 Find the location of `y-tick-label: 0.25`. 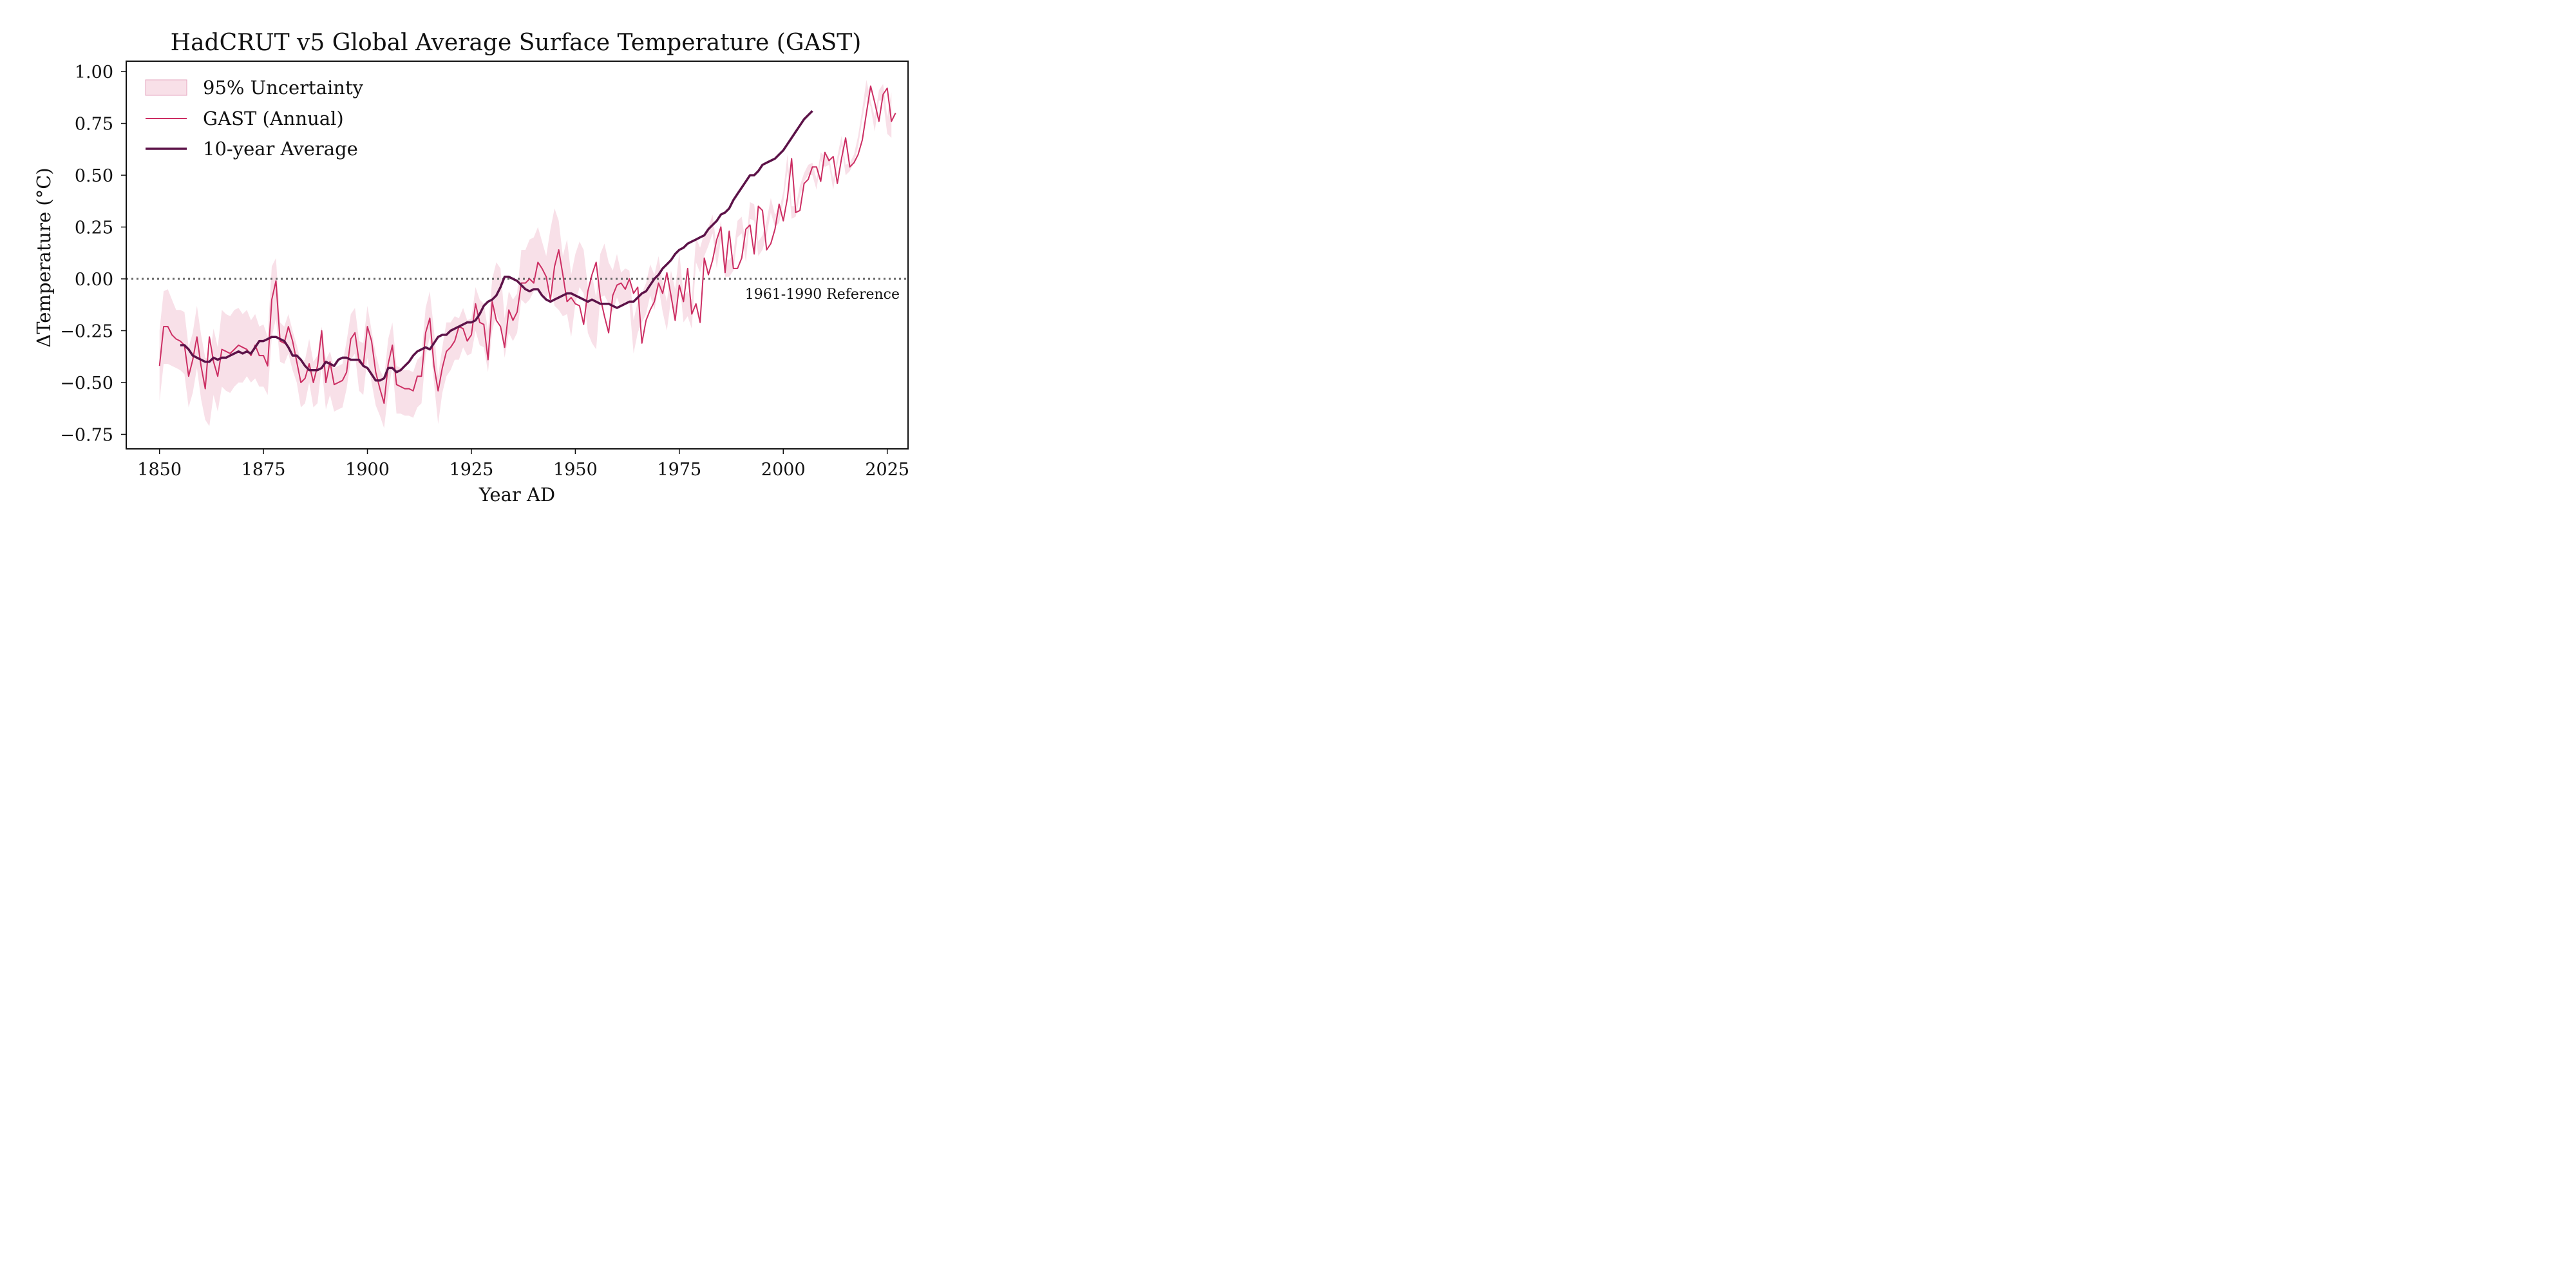

y-tick-label: 0.25 is located at coordinates (94, 228).